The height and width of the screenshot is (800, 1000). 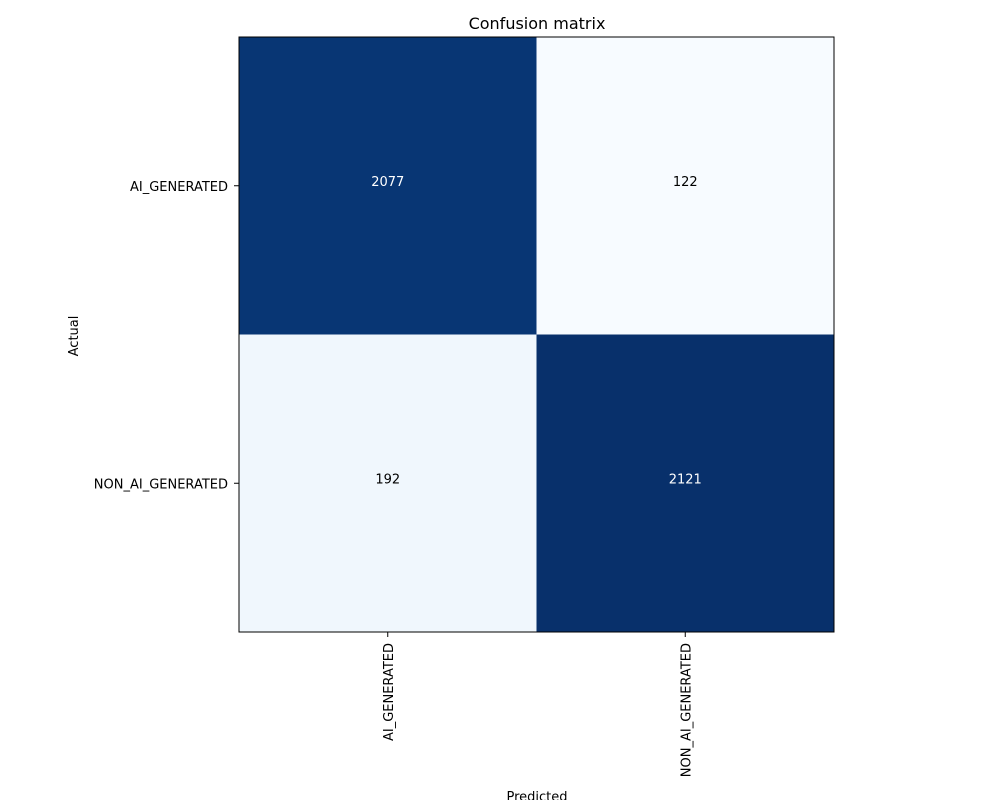 I want to click on cell-value-label-1-0: 192, so click(x=387, y=479).